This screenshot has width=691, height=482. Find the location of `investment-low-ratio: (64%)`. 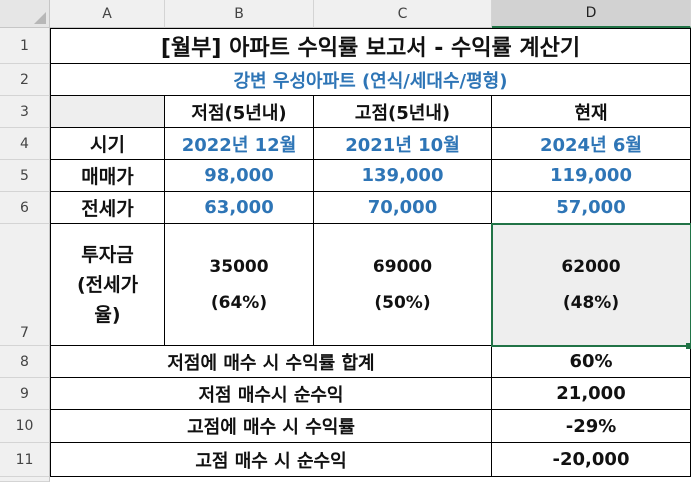

investment-low-ratio: (64%) is located at coordinates (239, 302).